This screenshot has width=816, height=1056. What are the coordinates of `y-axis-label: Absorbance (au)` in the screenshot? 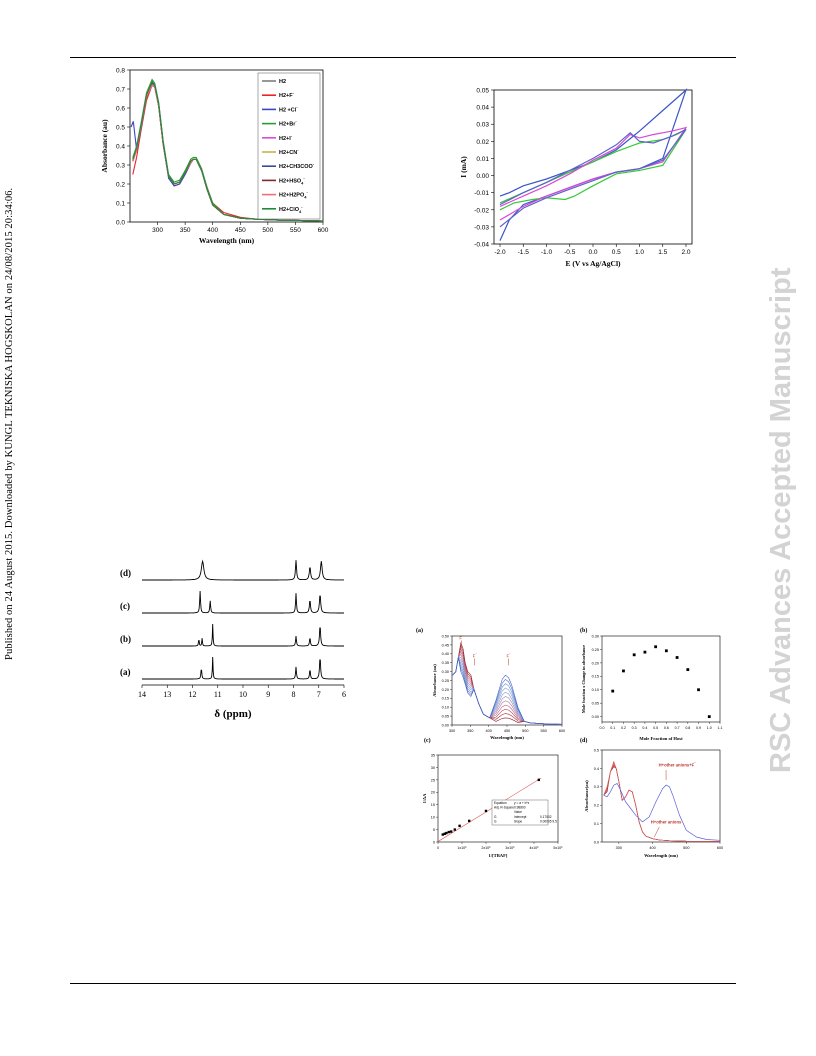 It's located at (104, 146).